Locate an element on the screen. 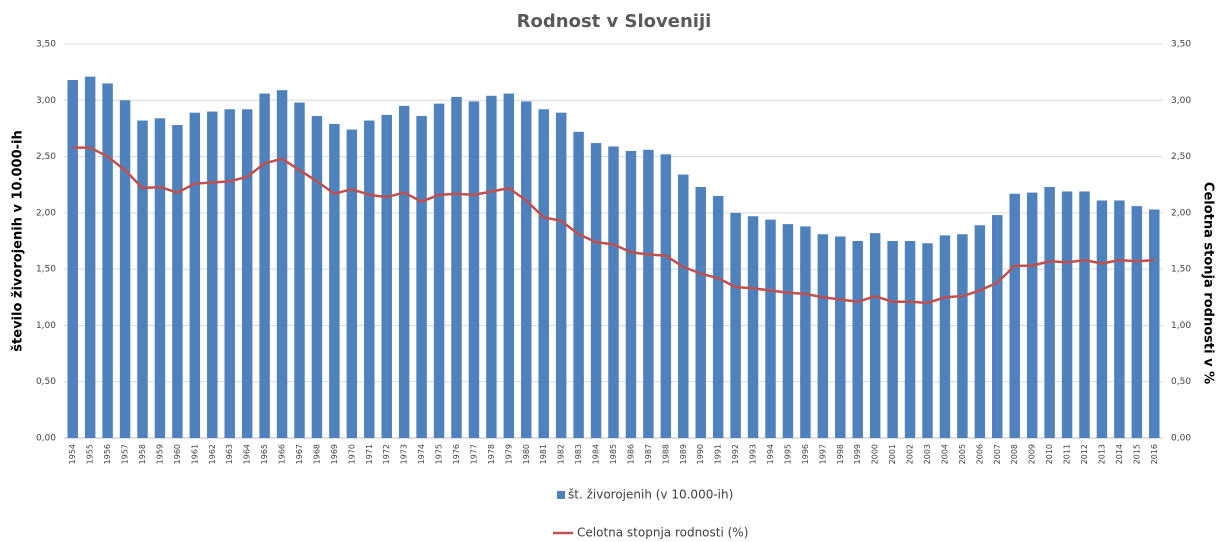 This screenshot has height=542, width=1220. x-tick-label: 1954 is located at coordinates (72, 454).